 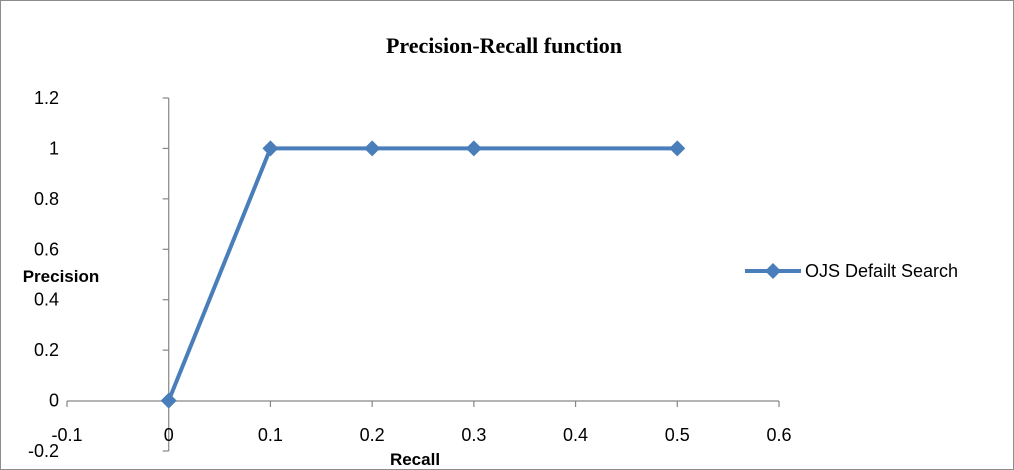 What do you see at coordinates (881, 271) in the screenshot?
I see `legend-label: OJS Defailt Search` at bounding box center [881, 271].